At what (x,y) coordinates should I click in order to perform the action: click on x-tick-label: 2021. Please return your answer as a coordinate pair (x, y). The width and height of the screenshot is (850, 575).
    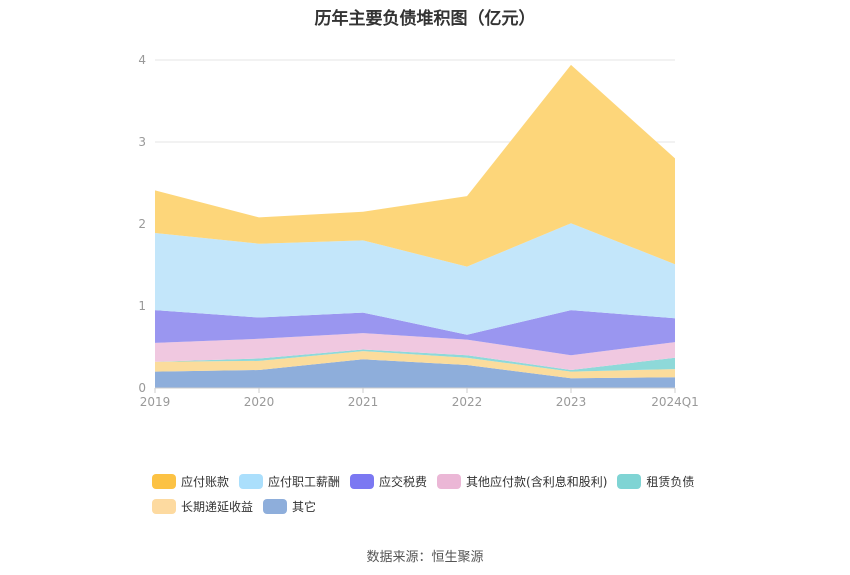
    Looking at the image, I should click on (363, 402).